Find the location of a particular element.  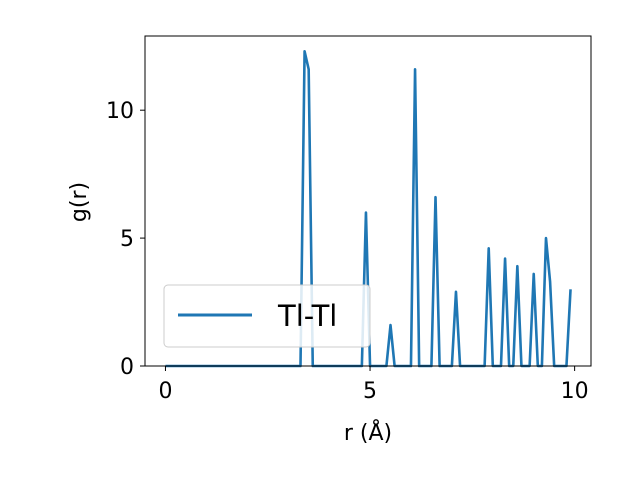

x-tick-label: 10 is located at coordinates (575, 391).